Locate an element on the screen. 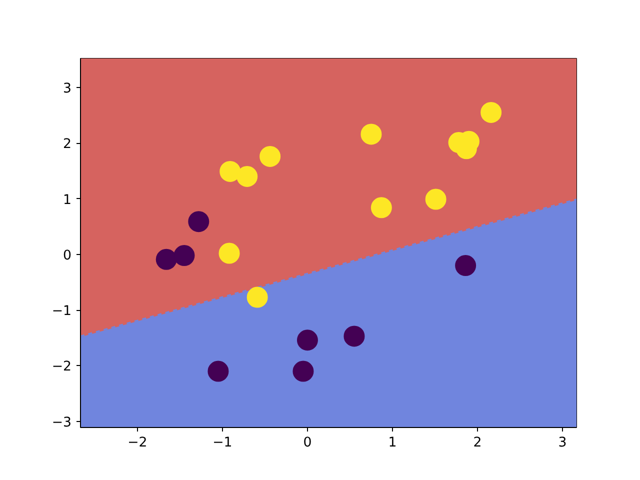 The image size is (640, 480). y-tick-label: −2 is located at coordinates (62, 367).